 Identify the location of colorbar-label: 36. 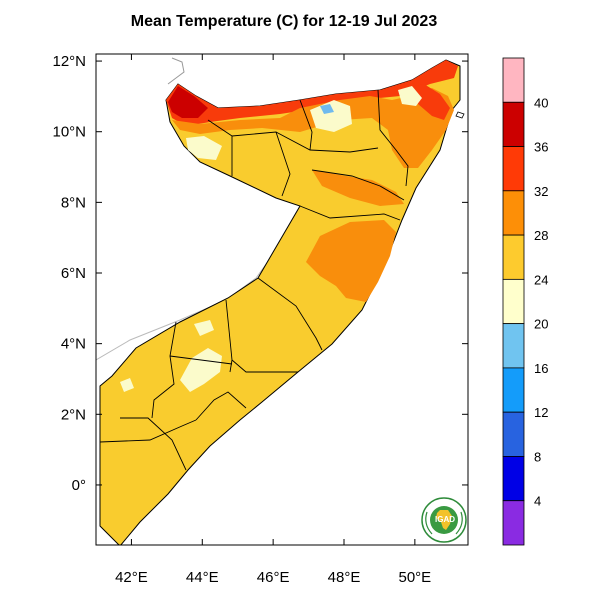
(541, 147).